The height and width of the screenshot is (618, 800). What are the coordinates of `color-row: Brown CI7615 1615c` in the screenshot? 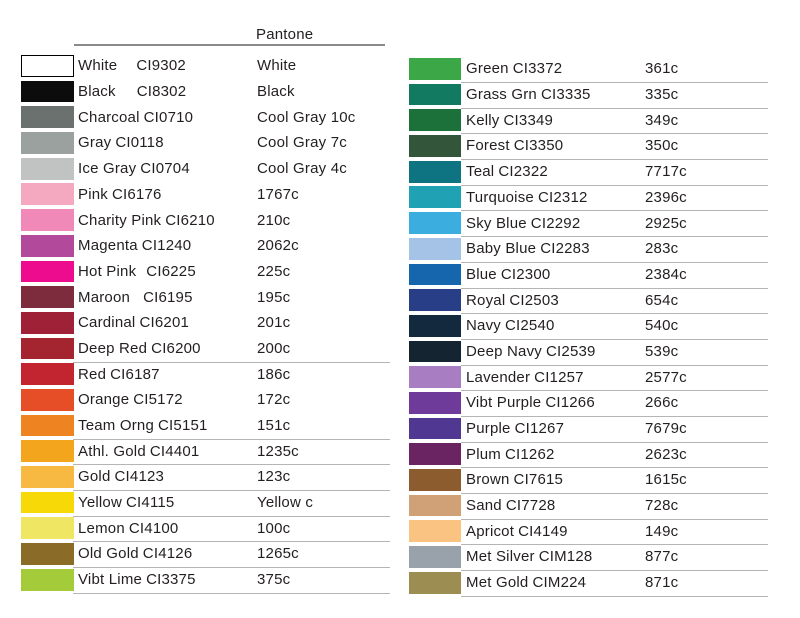 It's located at (588, 482).